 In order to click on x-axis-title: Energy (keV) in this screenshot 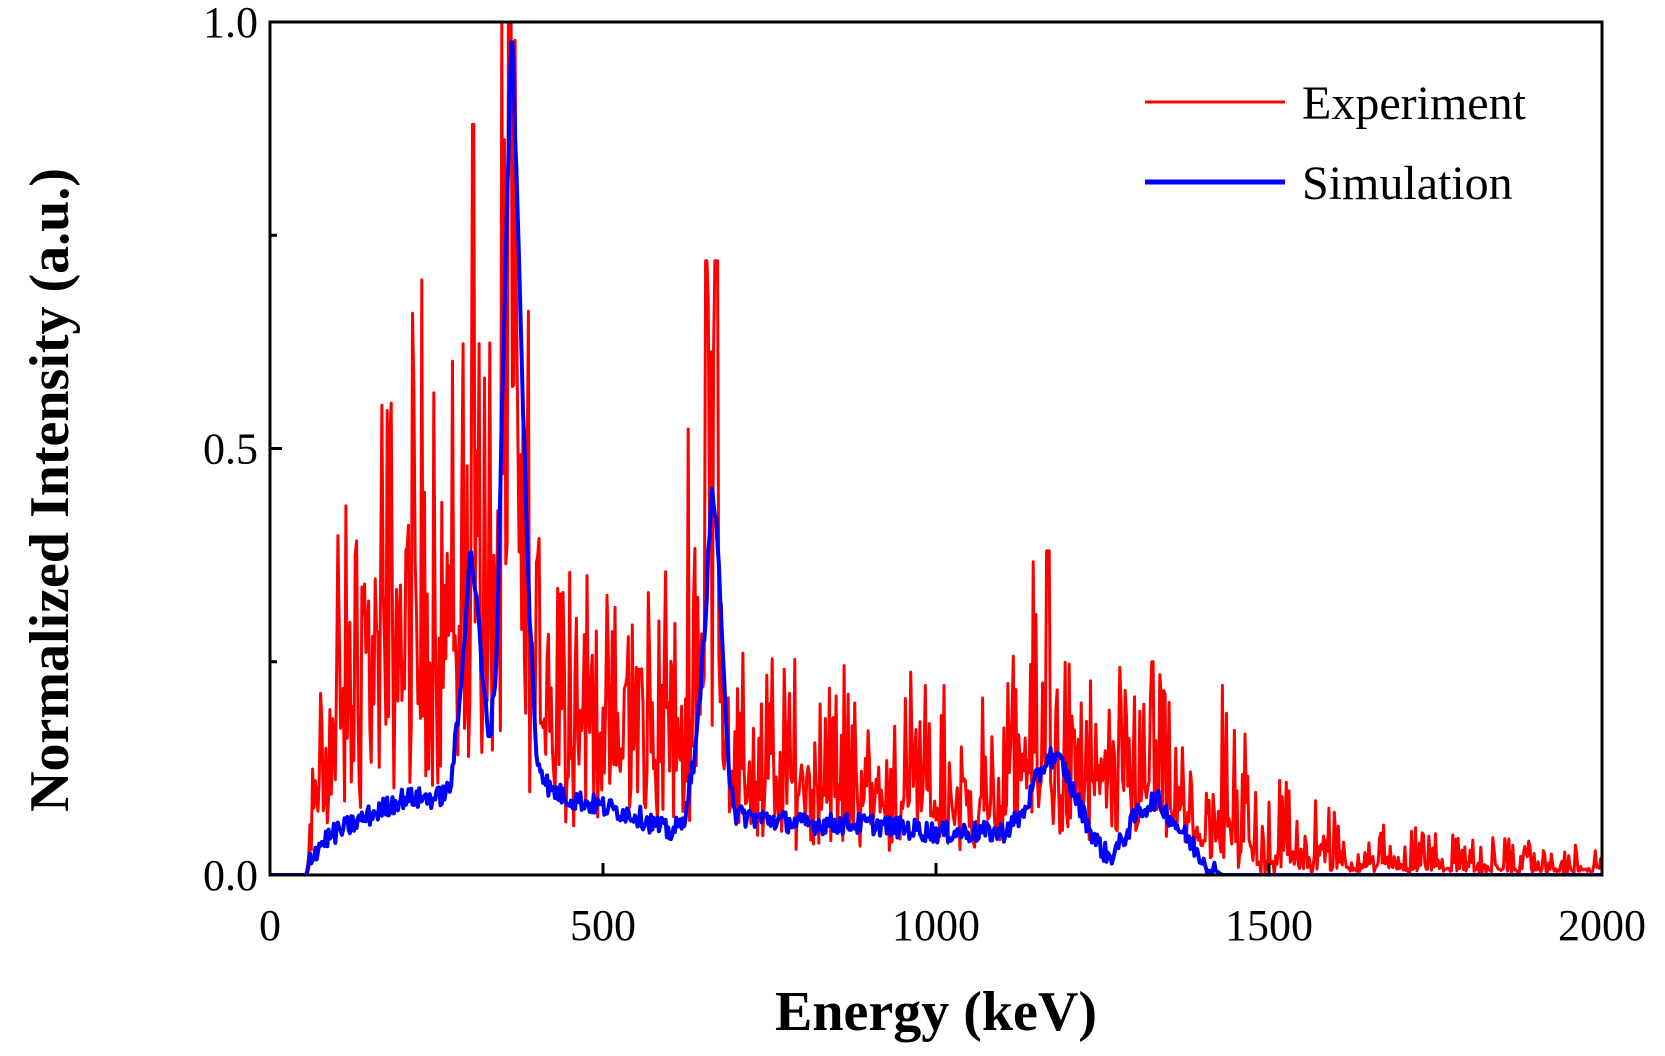, I will do `click(936, 1012)`.